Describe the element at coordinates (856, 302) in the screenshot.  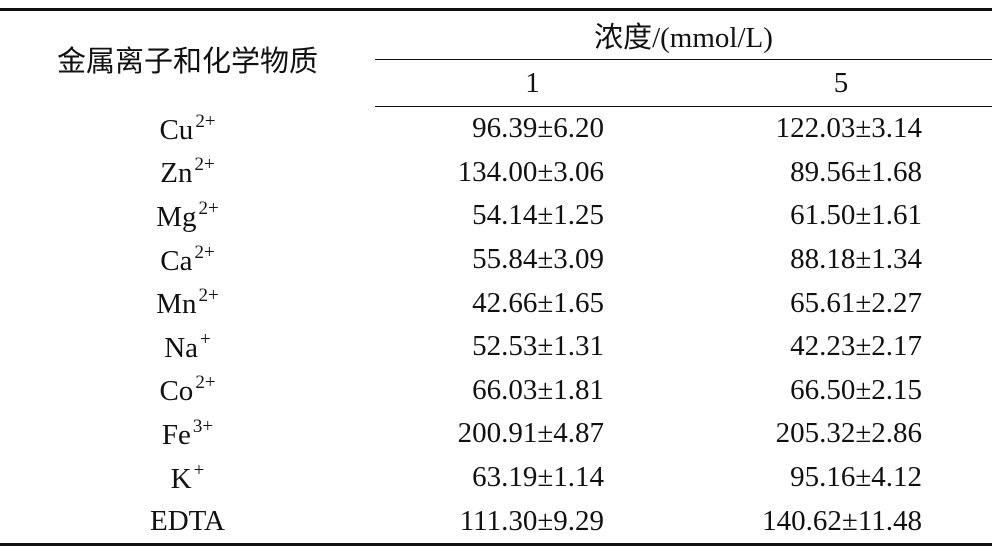
I see `value-cell: 65.61±2.27` at that location.